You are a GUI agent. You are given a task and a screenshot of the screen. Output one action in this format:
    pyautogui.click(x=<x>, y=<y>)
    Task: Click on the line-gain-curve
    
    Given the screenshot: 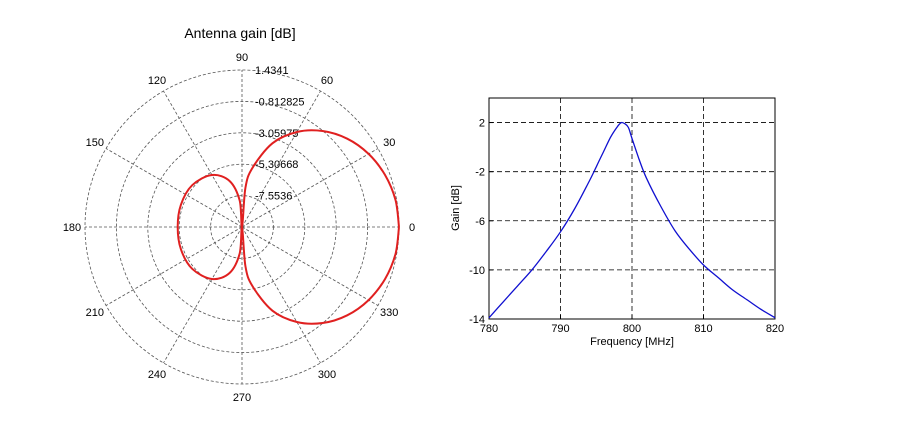 What is the action you would take?
    pyautogui.click(x=632, y=220)
    